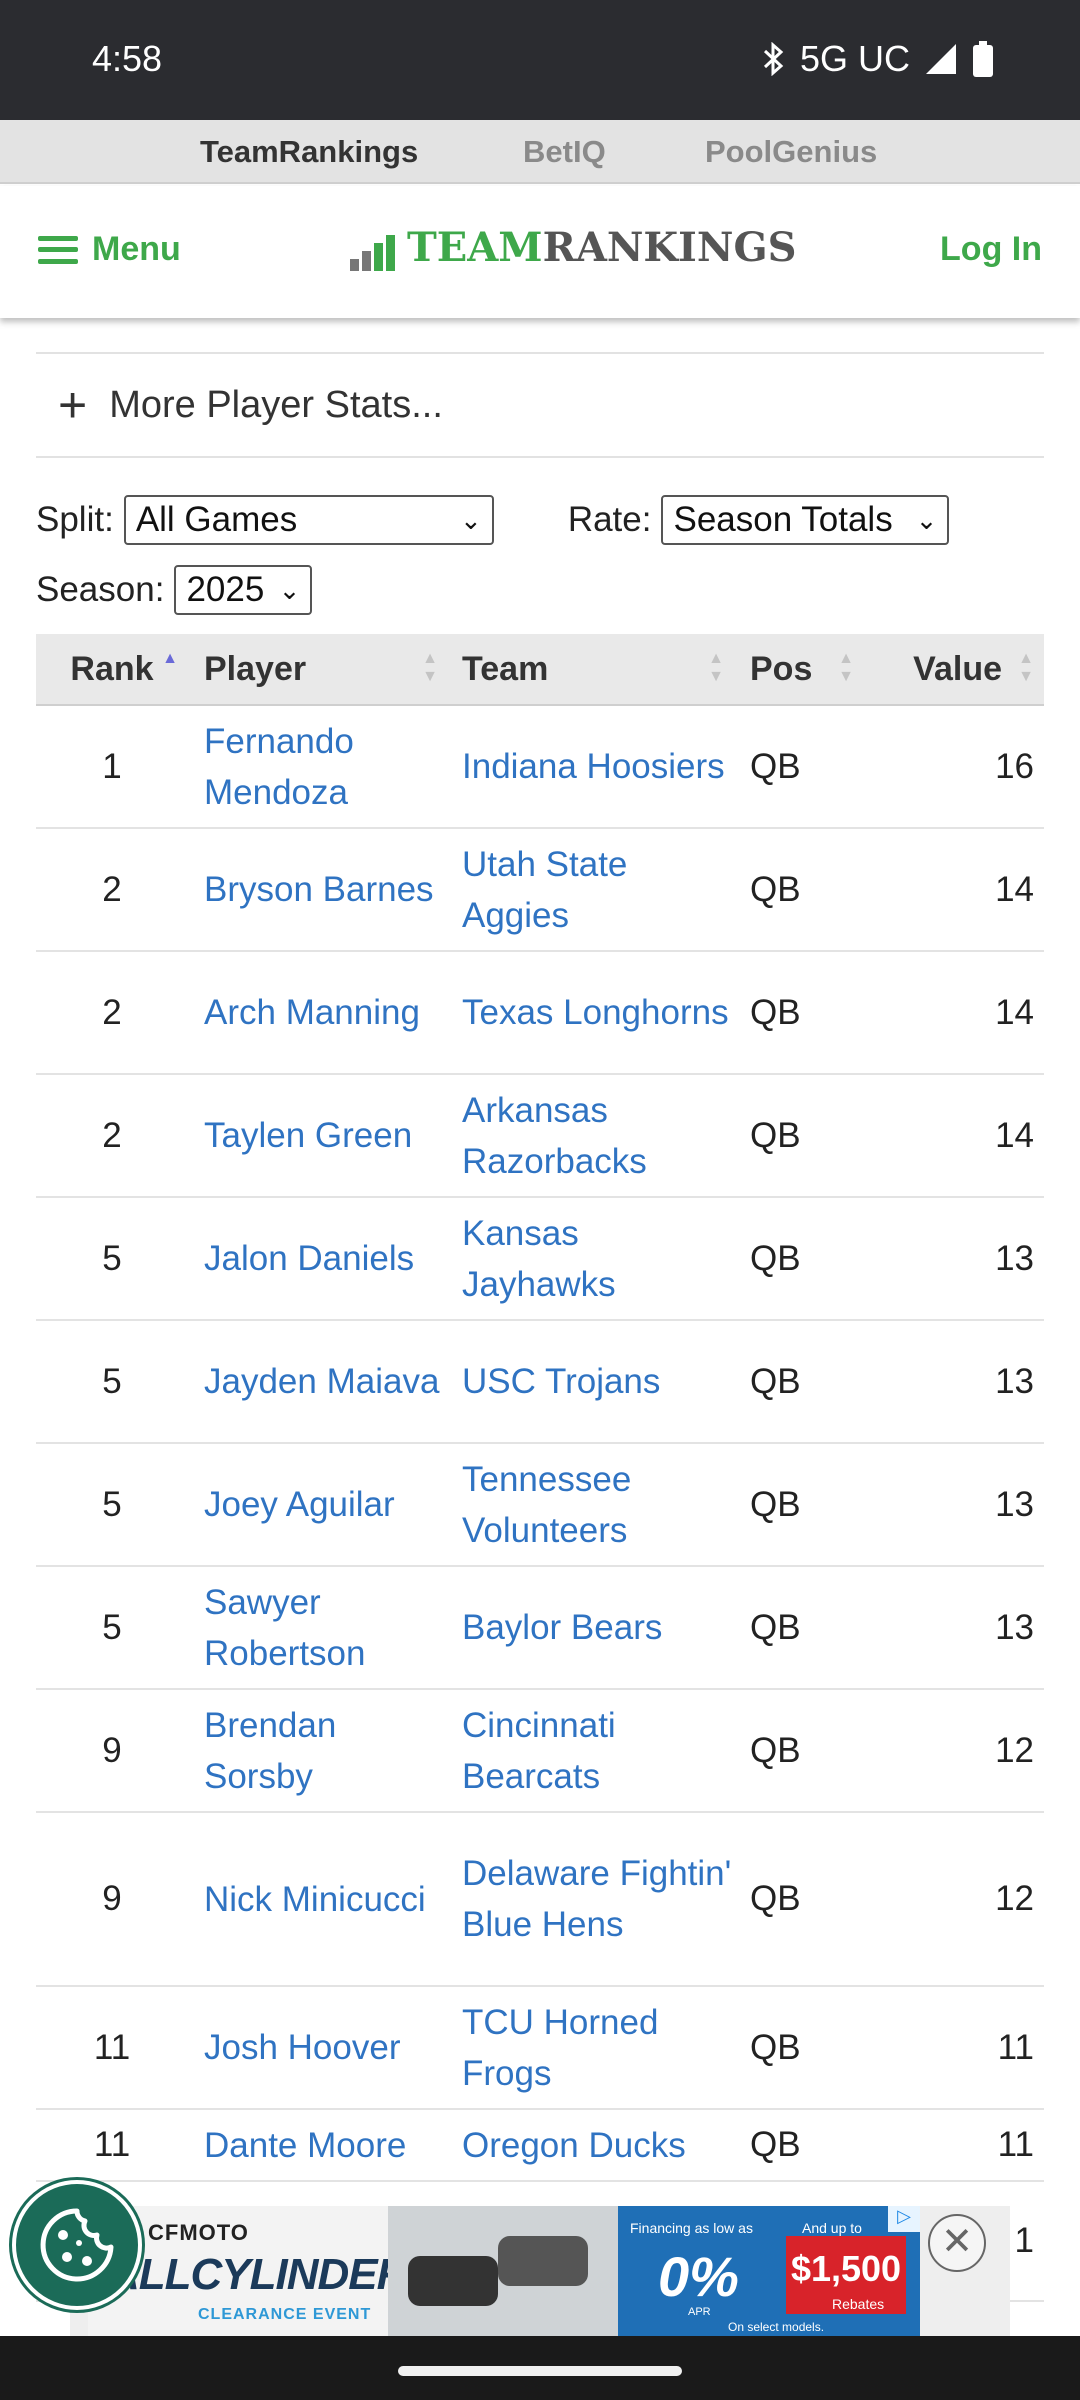  What do you see at coordinates (1015, 2047) in the screenshot?
I see `value-cell: 11` at bounding box center [1015, 2047].